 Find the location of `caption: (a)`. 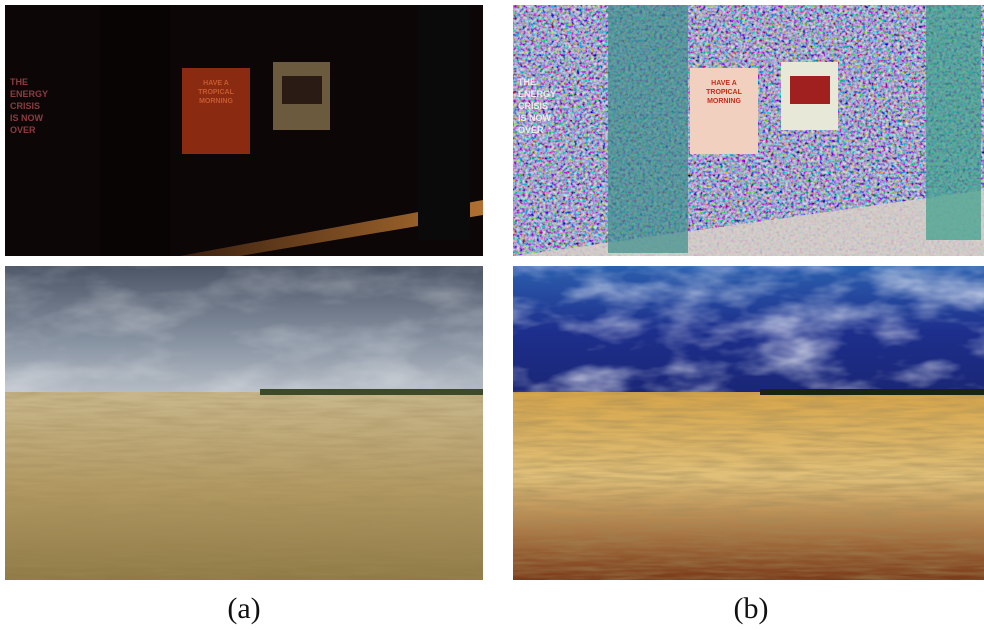

caption: (a) is located at coordinates (243, 608).